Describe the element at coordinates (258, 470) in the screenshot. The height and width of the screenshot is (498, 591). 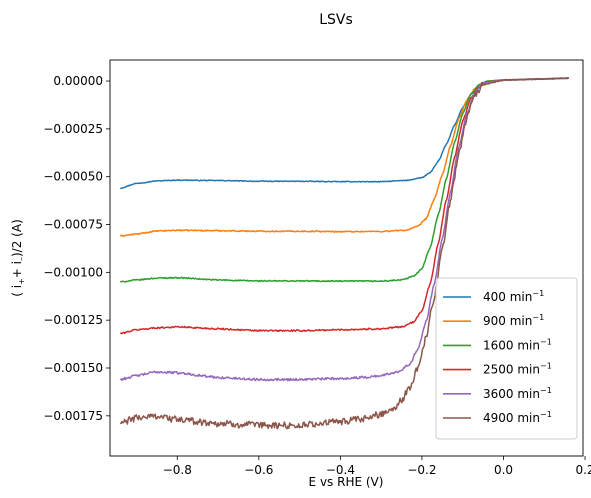
I see `x-tick-label-1: −0.6` at that location.